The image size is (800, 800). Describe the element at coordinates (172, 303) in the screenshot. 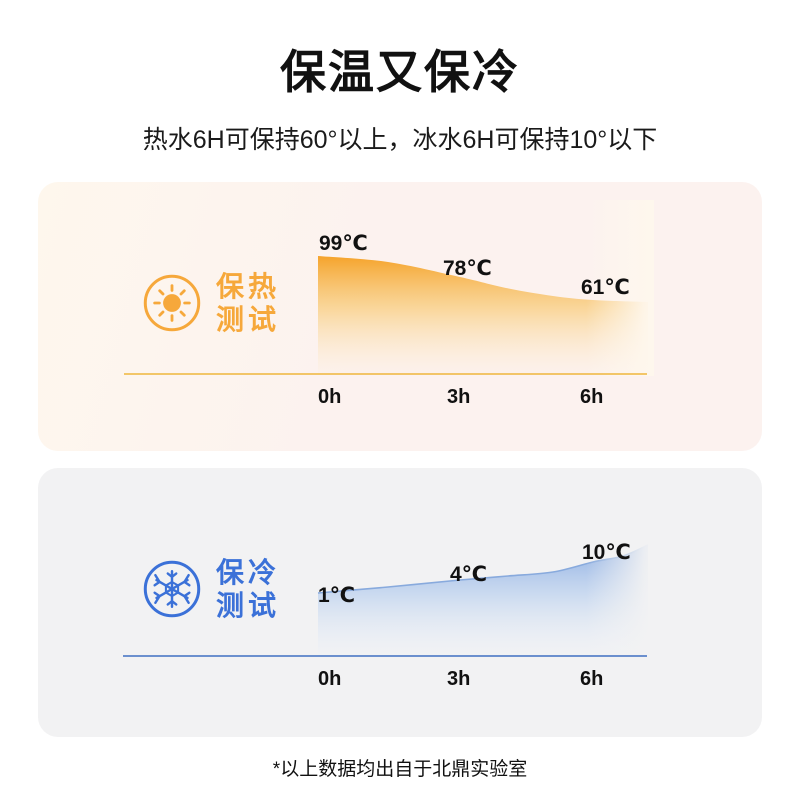

I see `sun-icon` at that location.